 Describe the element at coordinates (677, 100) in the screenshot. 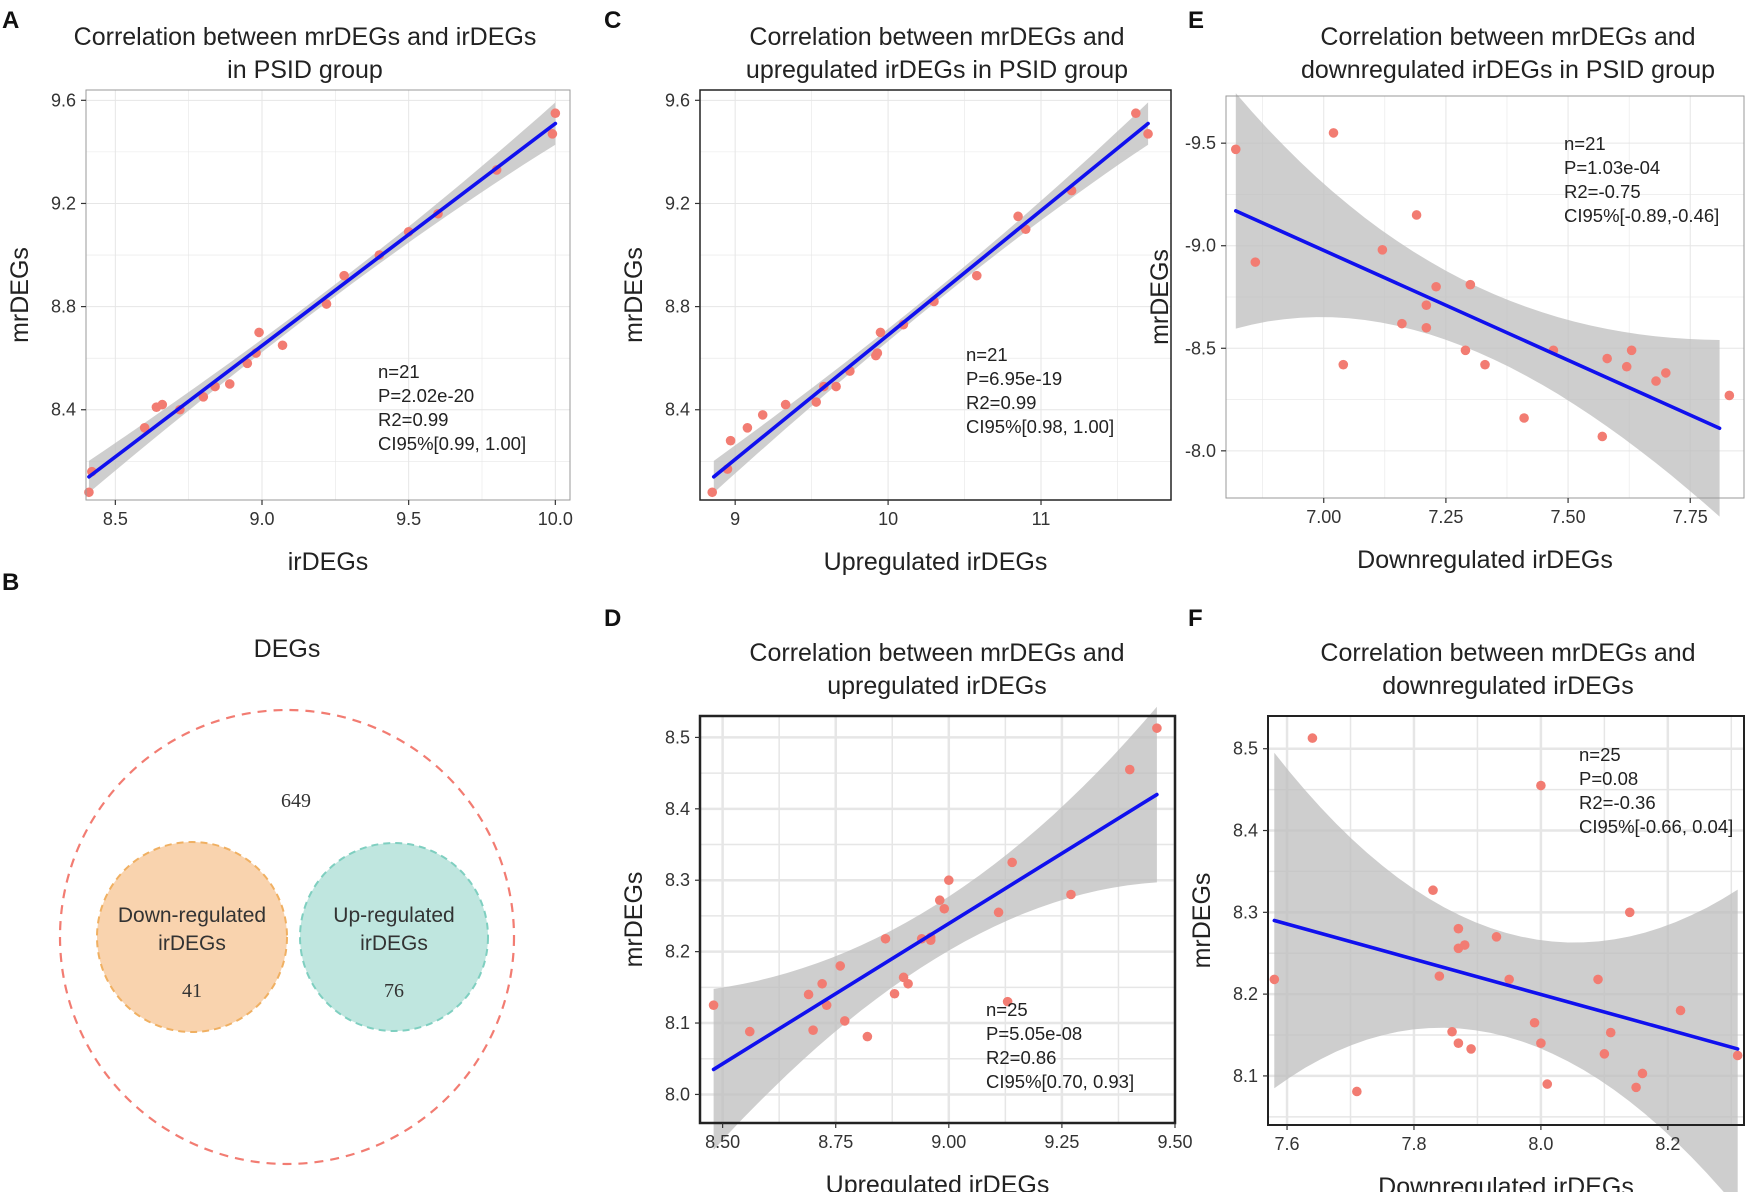

I see `y-tick-label: 9.6` at that location.